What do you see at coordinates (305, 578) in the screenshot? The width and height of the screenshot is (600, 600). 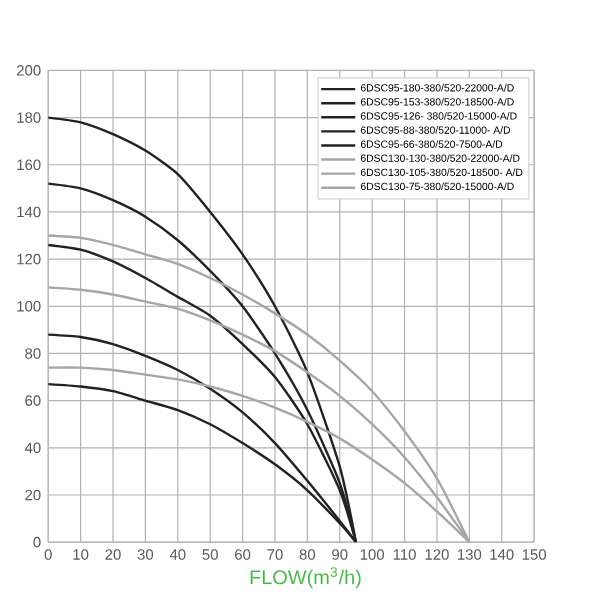 I see `x-axis-title: FLOW(m$^{3}$/h)` at bounding box center [305, 578].